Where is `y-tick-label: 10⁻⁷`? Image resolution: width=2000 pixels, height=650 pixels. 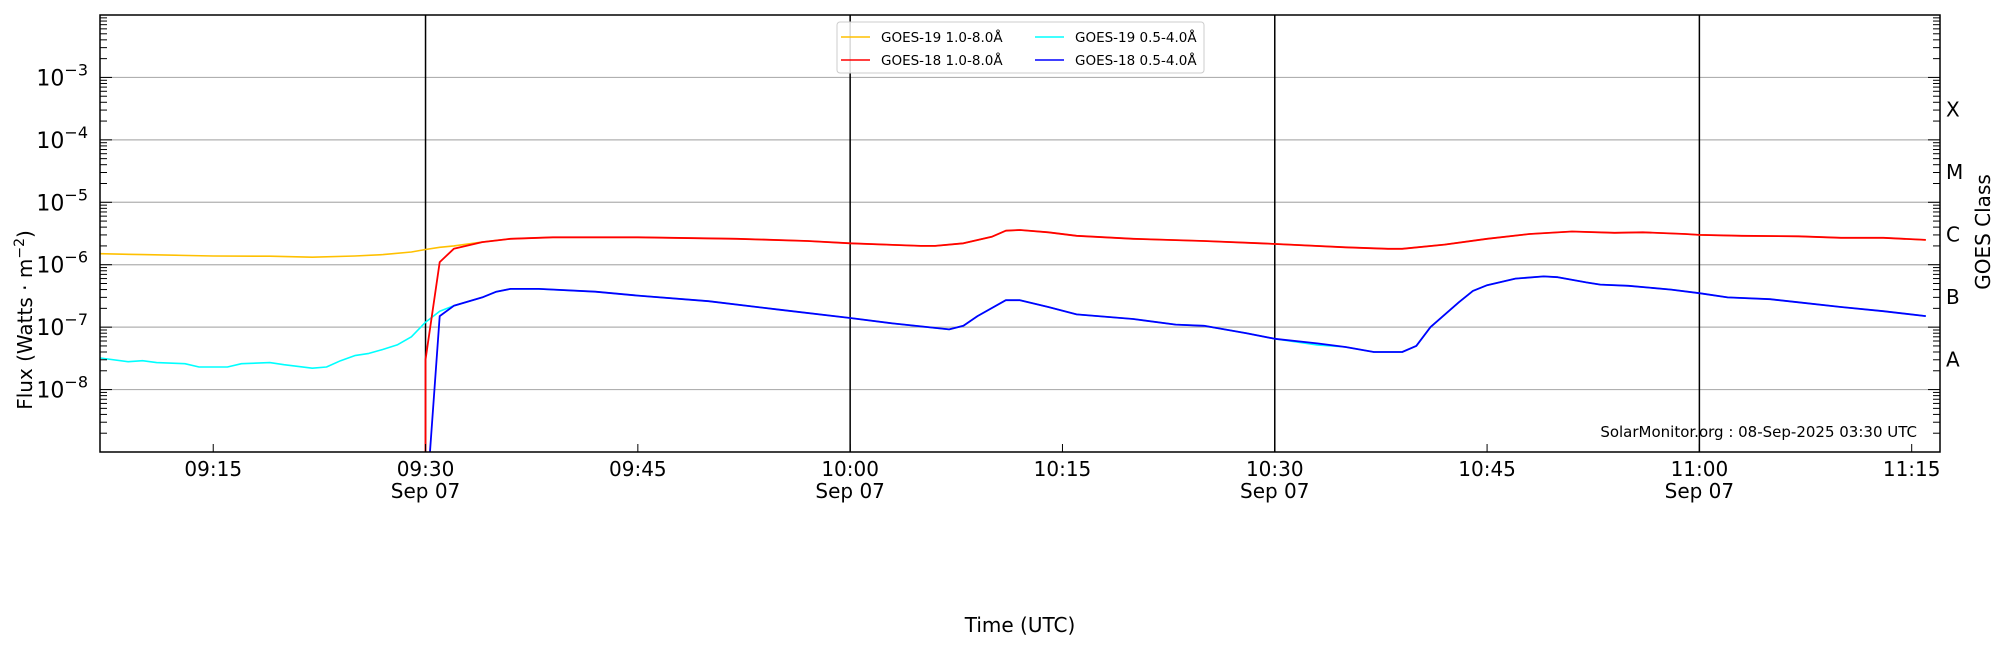
y-tick-label: 10⁻⁷ is located at coordinates (62, 325).